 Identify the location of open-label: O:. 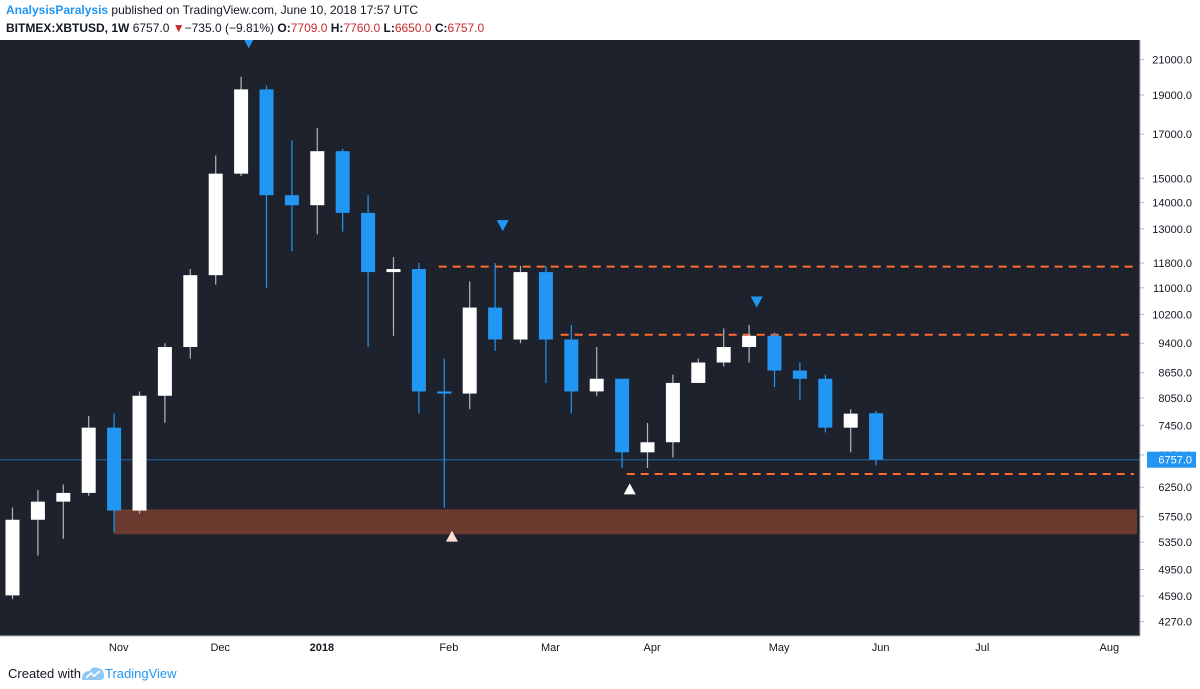
(284, 28).